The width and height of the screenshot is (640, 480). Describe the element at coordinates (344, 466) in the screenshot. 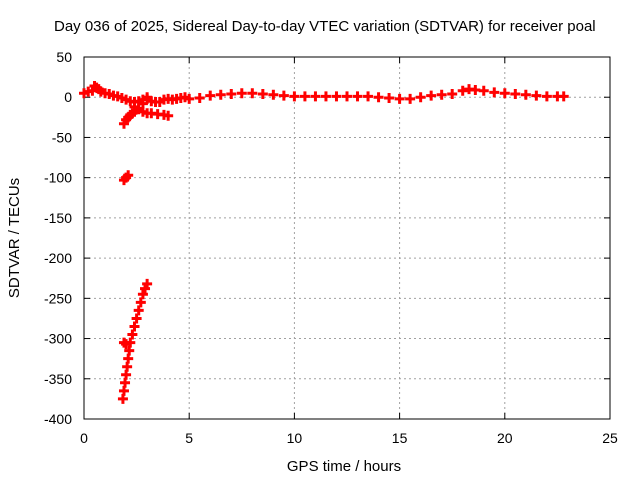

I see `x-axis-label: GPS time / hours` at that location.